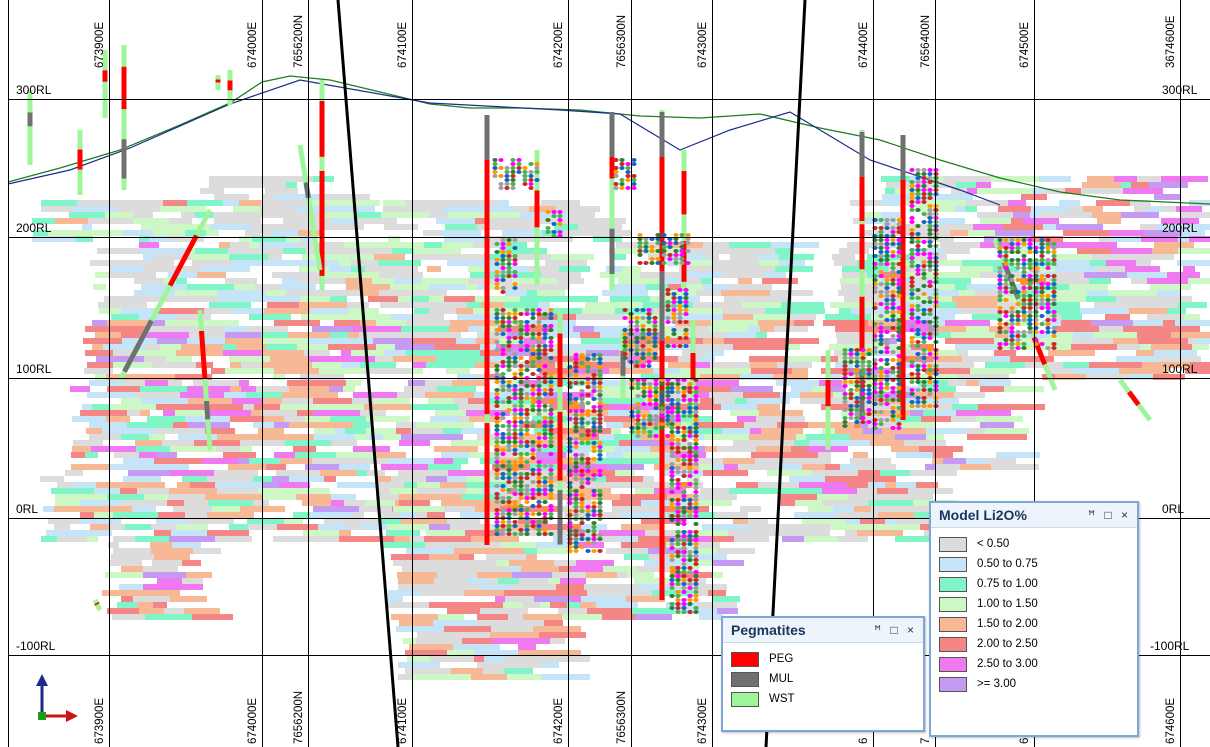 The height and width of the screenshot is (747, 1210). What do you see at coordinates (1034, 515) in the screenshot?
I see `li2o-legend-title-bar: Model Li2O% ꟸ □ ×` at bounding box center [1034, 515].